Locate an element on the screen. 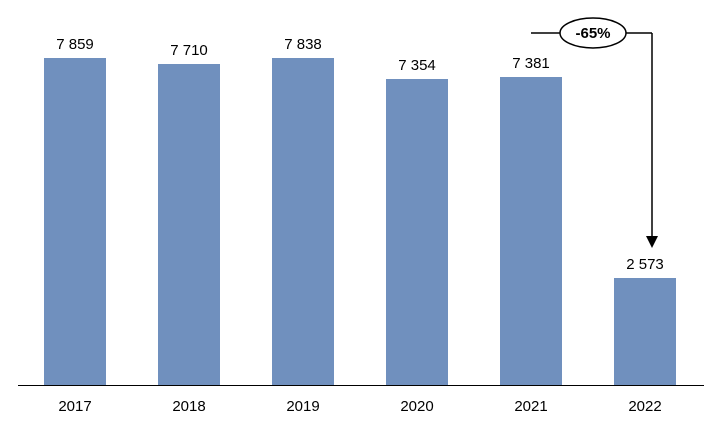  bar-column: 7 381 is located at coordinates (531, 192).